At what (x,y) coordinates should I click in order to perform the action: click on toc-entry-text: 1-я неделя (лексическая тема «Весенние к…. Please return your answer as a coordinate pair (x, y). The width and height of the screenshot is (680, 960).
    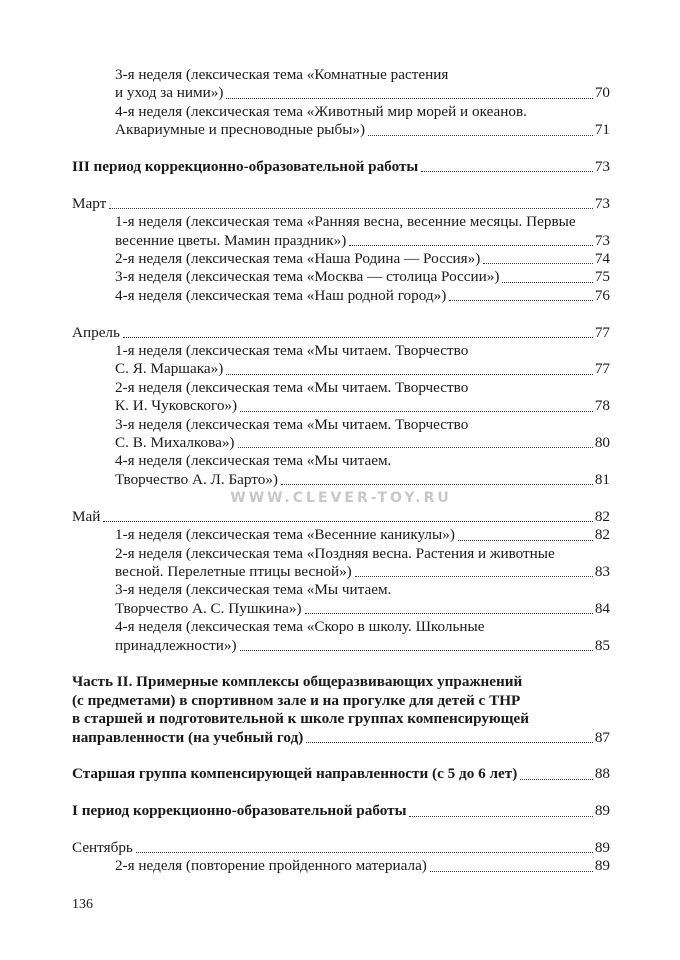
    Looking at the image, I should click on (285, 535).